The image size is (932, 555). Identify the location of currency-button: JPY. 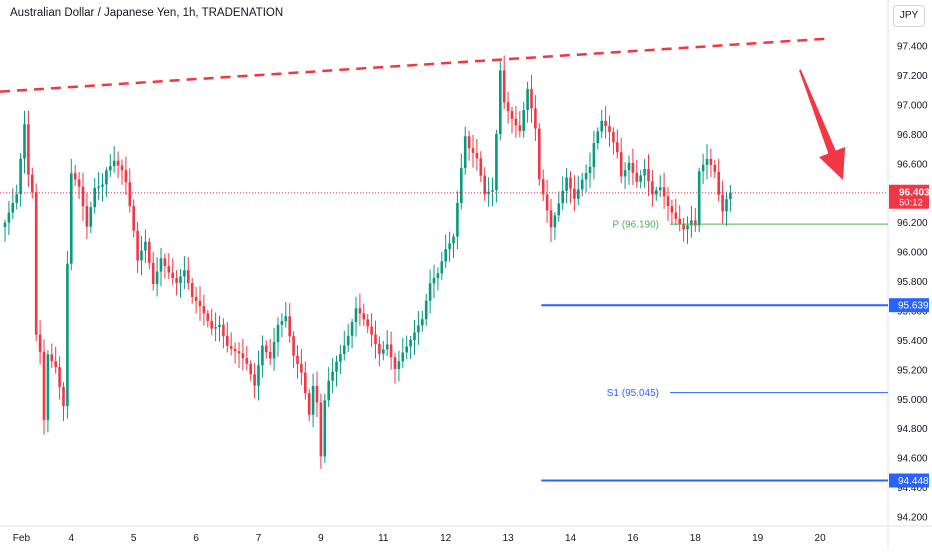
(909, 16).